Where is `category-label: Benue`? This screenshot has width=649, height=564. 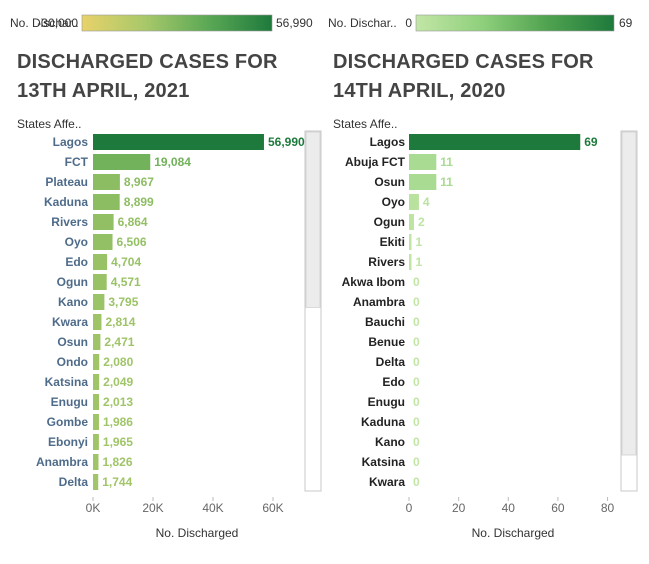
category-label: Benue is located at coordinates (386, 342).